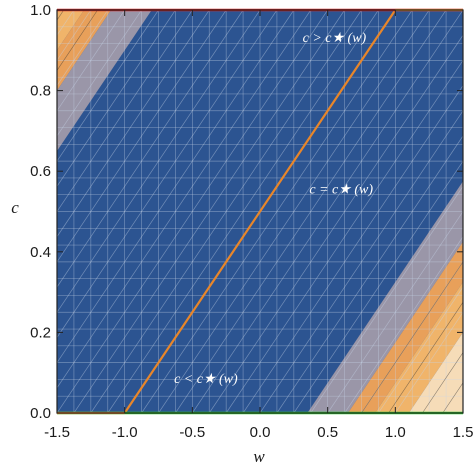  I want to click on y-tick-label: 0.4, so click(40, 252).